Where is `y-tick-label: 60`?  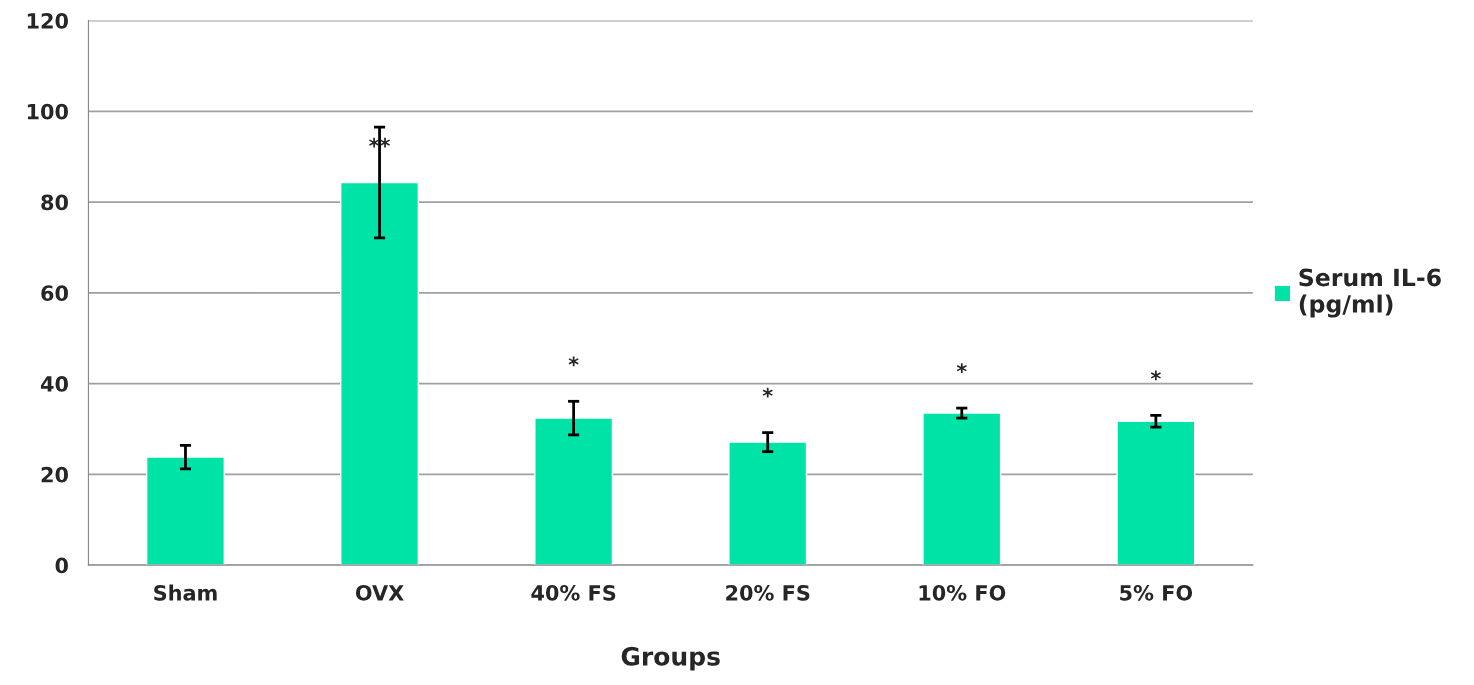 y-tick-label: 60 is located at coordinates (54, 293).